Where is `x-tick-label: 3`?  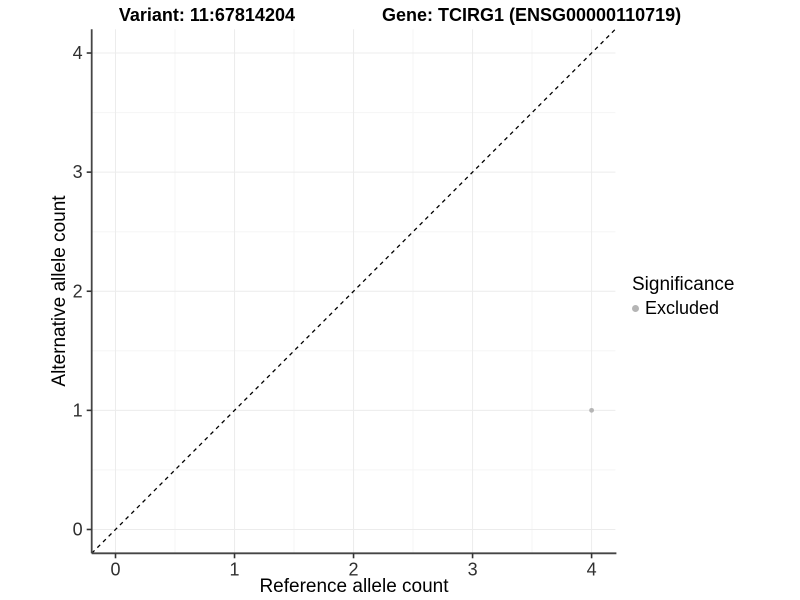
x-tick-label: 3 is located at coordinates (473, 569).